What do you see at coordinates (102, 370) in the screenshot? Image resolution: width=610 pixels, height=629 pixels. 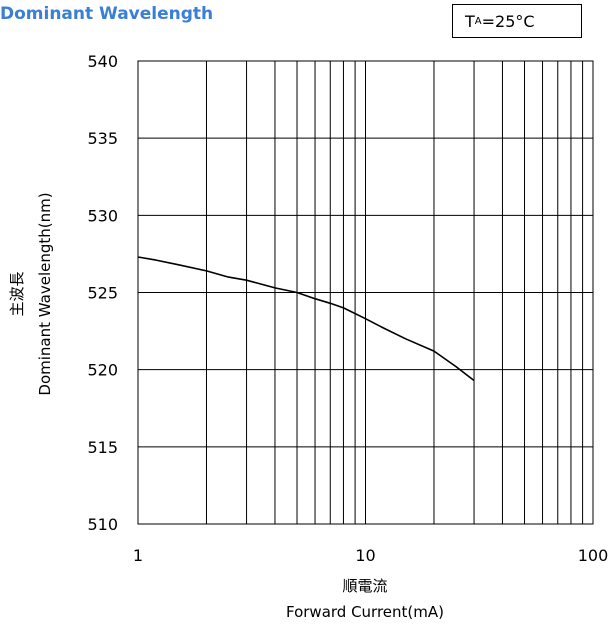 I see `y-tick-label: 520` at bounding box center [102, 370].